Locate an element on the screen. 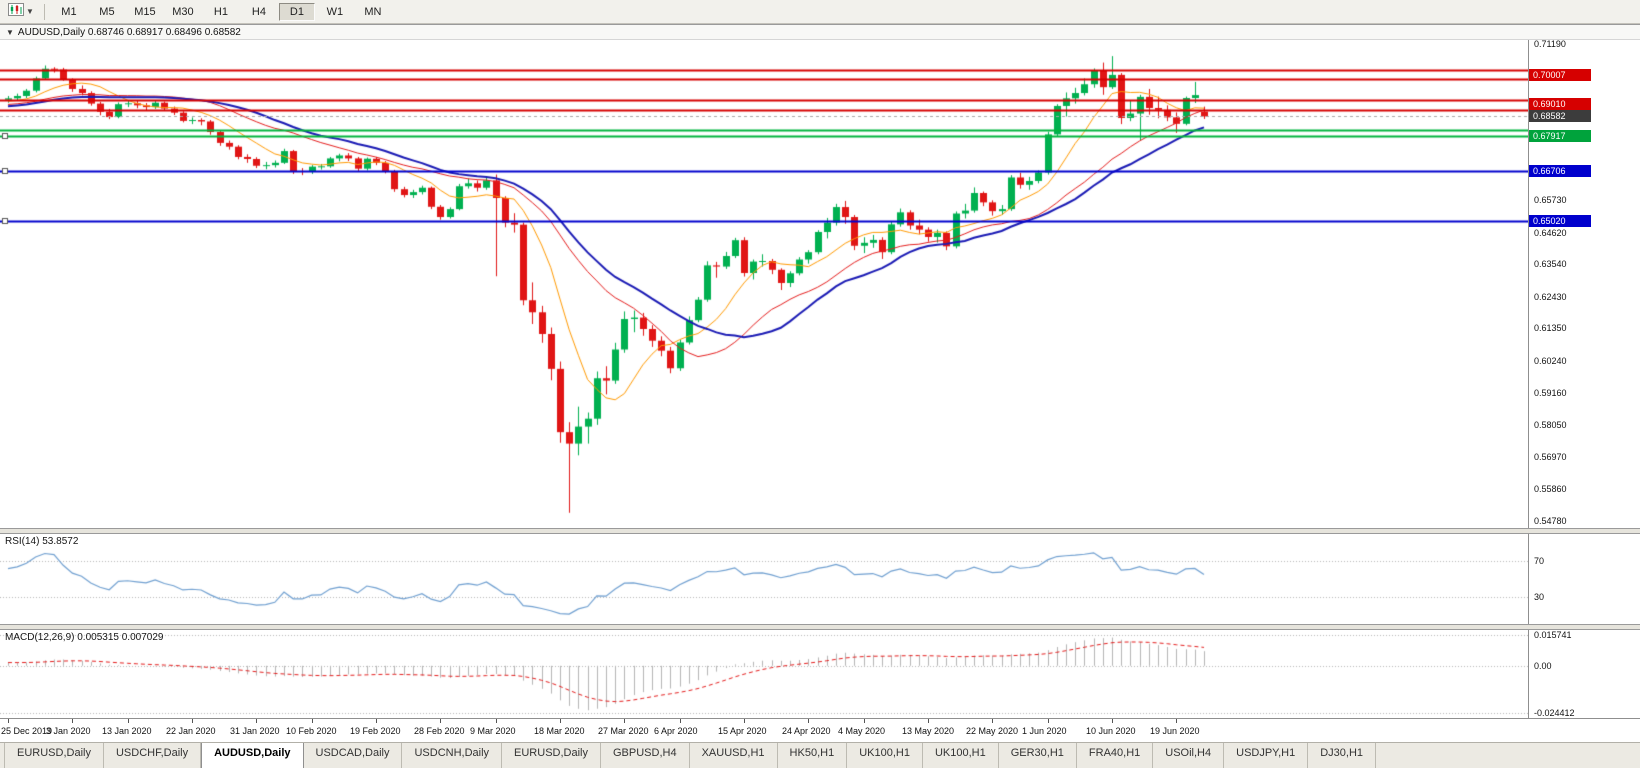 This screenshot has width=1640, height=768. macd-indicator-pane is located at coordinates (764, 674).